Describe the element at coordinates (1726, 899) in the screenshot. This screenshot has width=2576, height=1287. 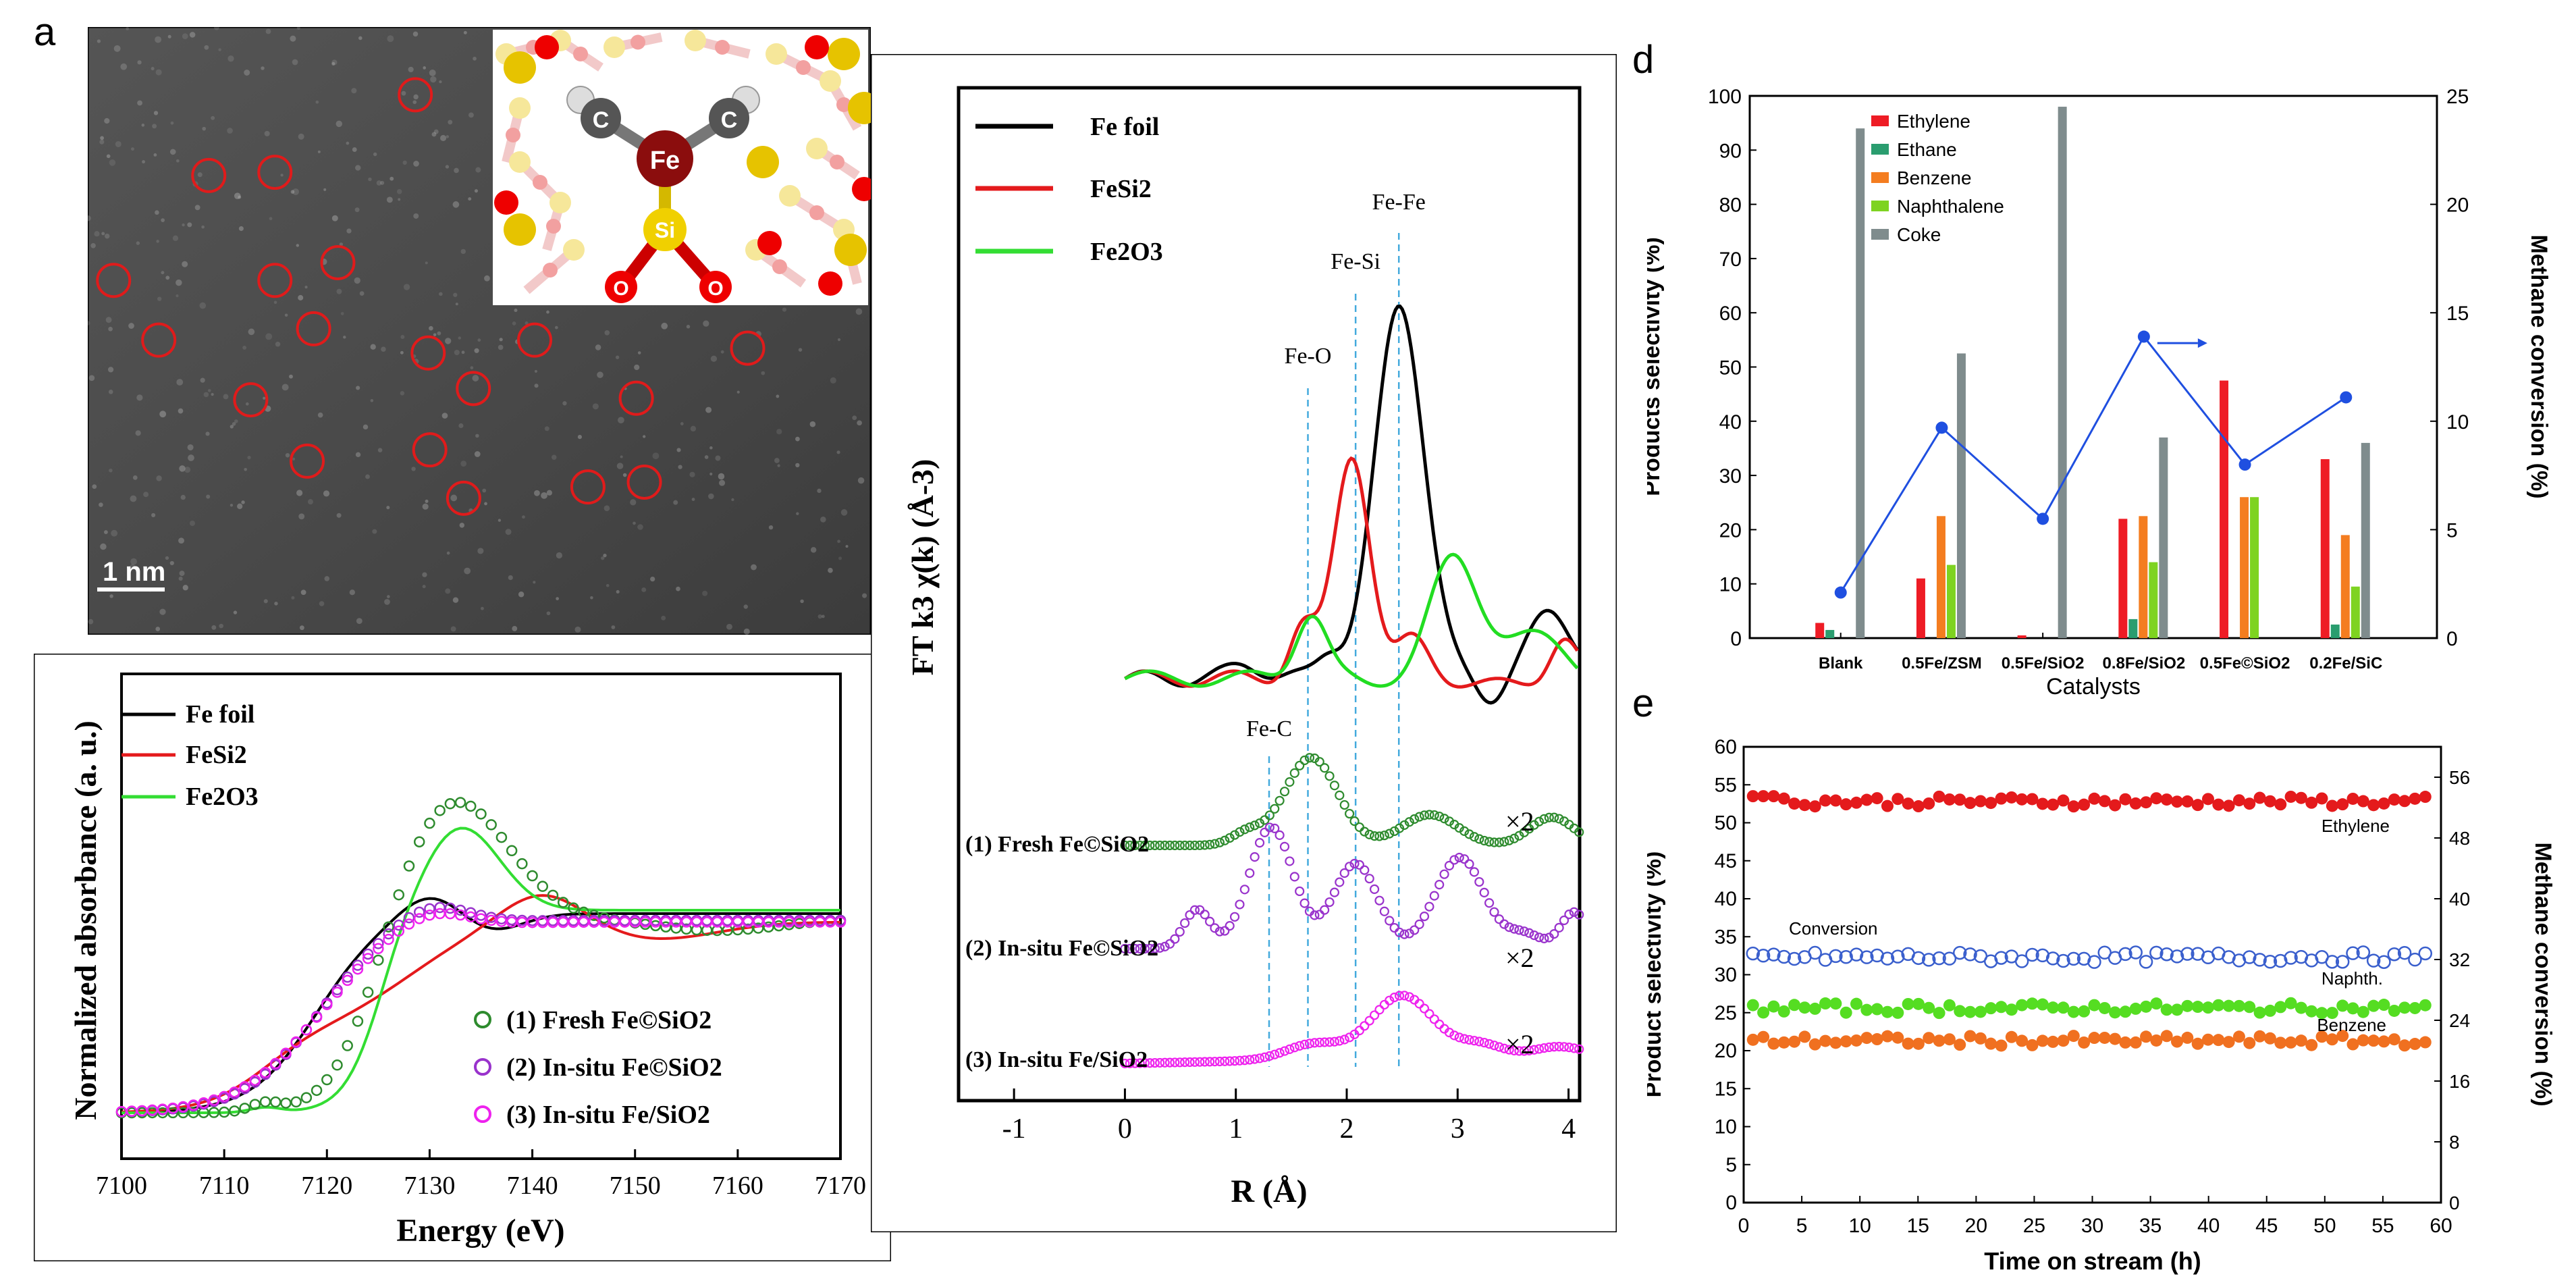
I see `y-tick-label: 40` at that location.